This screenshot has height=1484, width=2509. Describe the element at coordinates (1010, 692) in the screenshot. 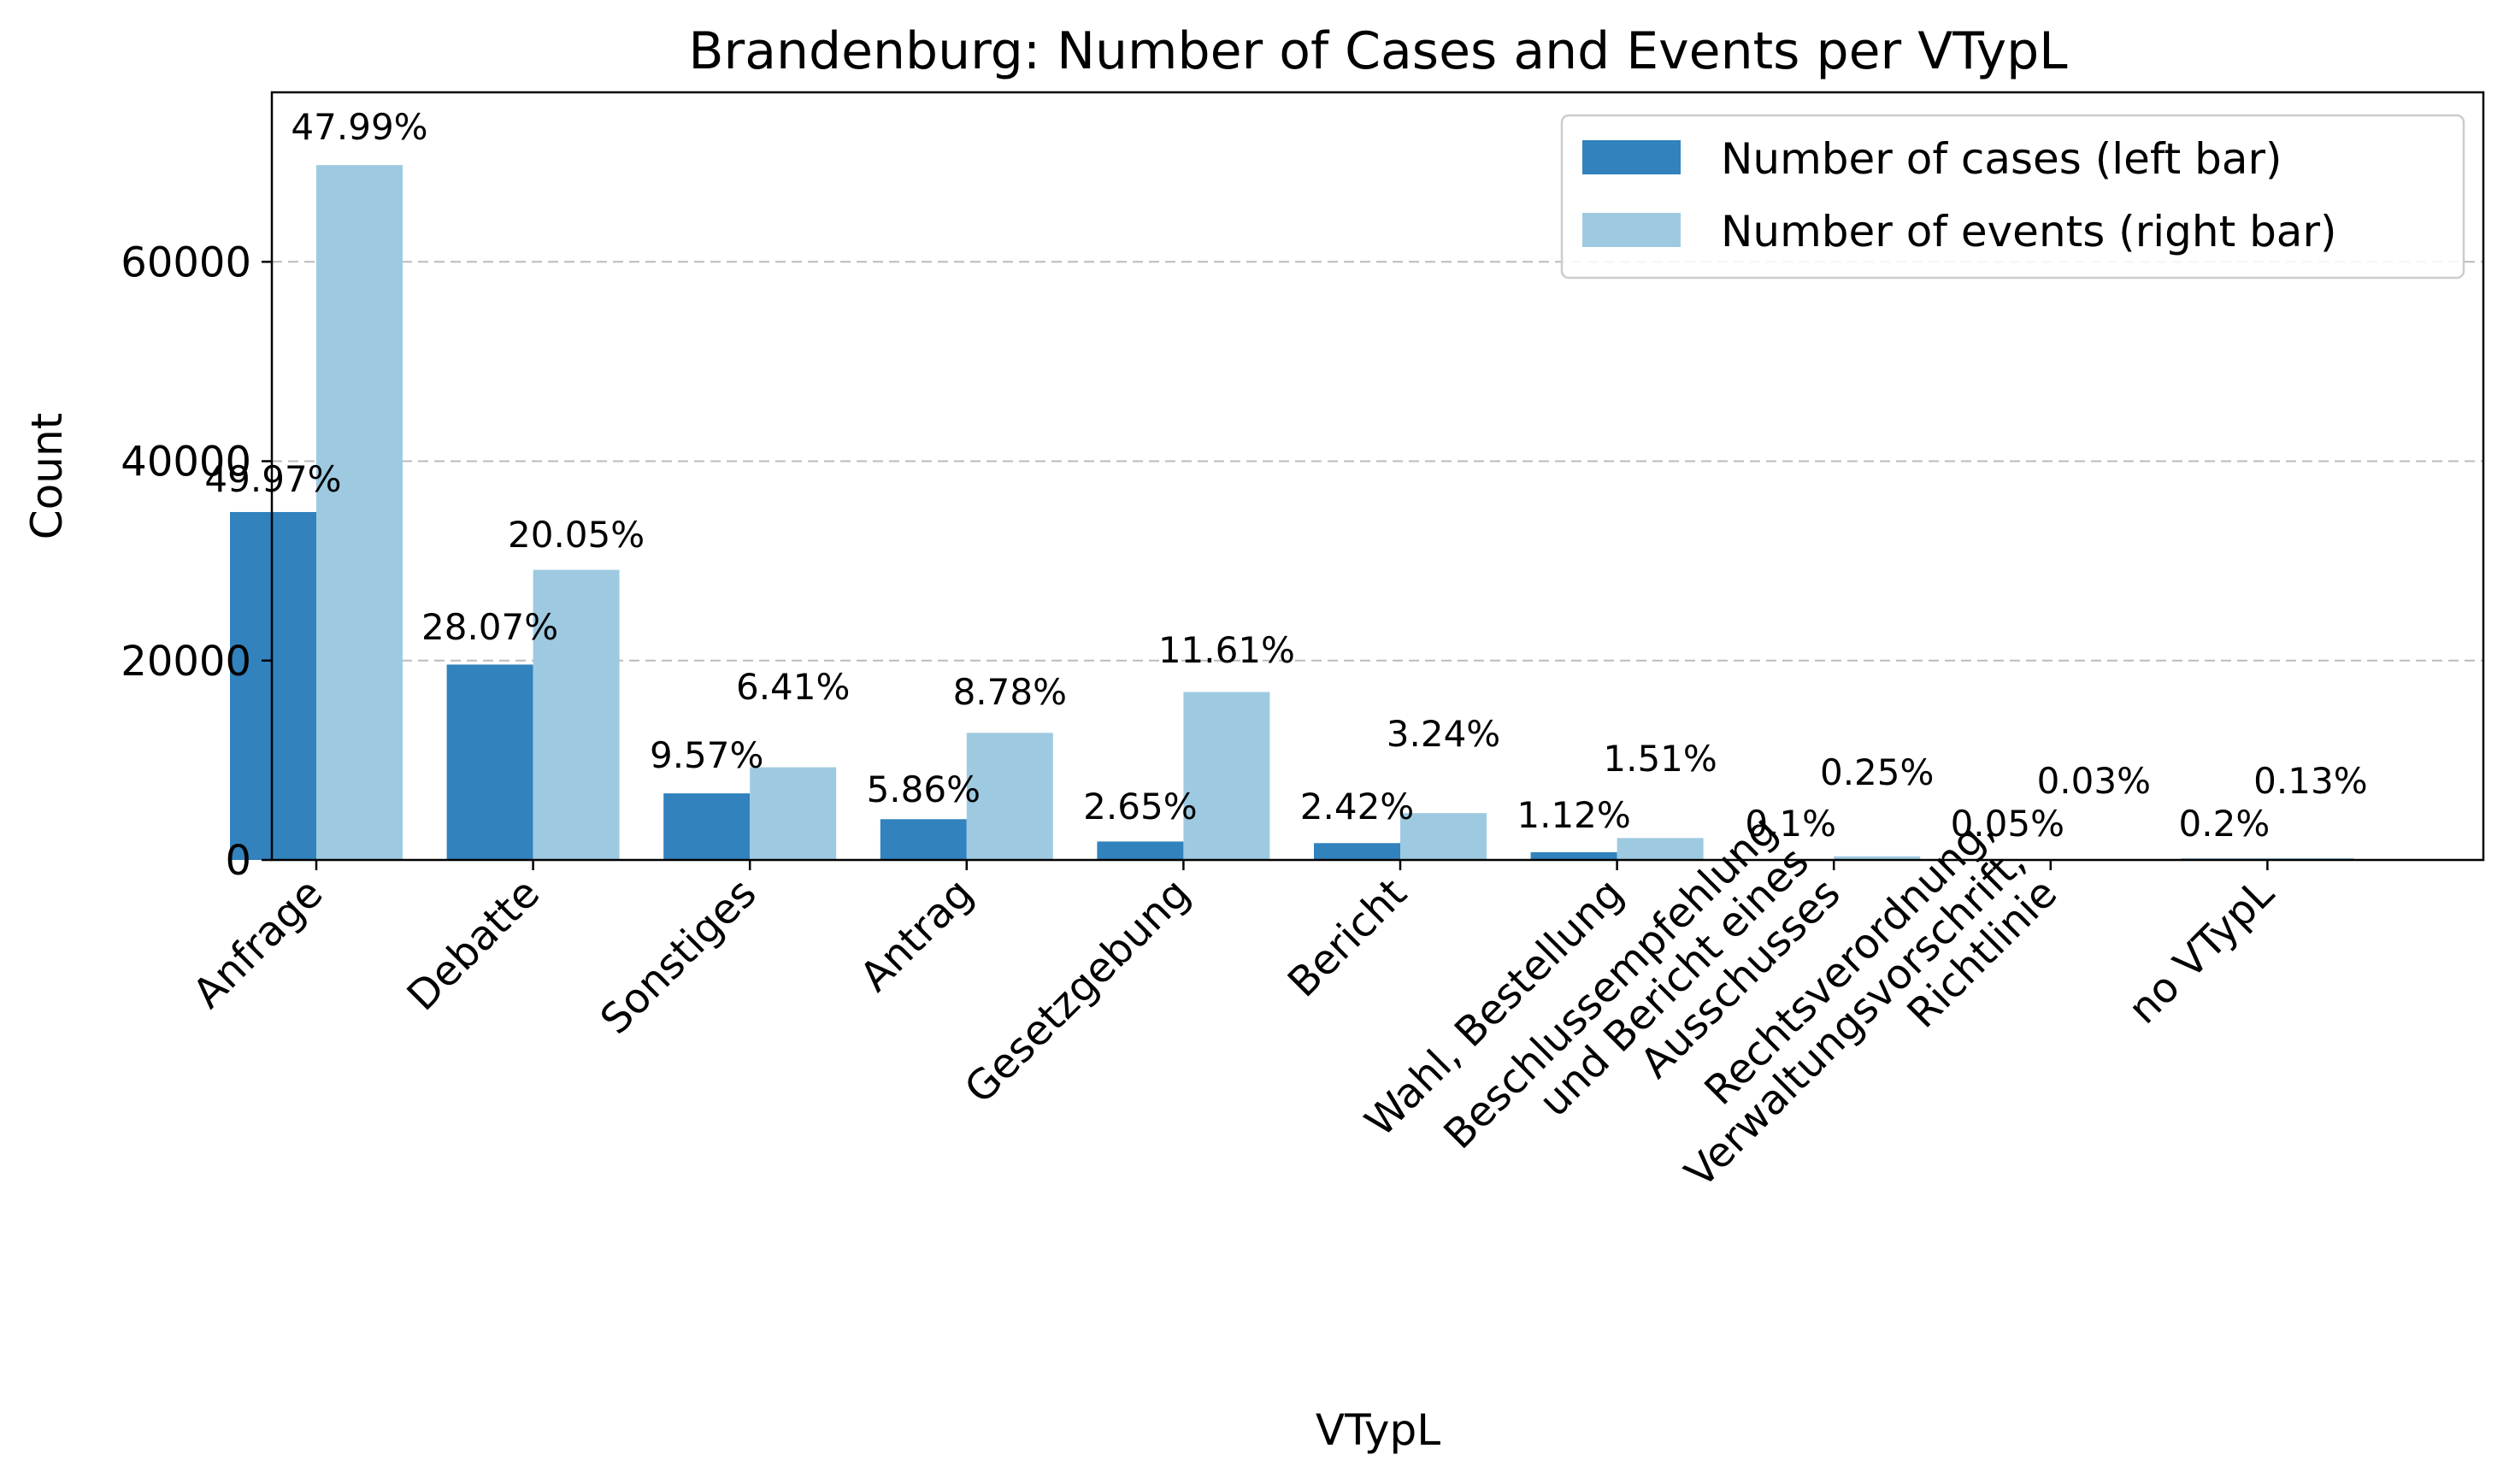

I see `bar-label-events: 8.78%` at that location.